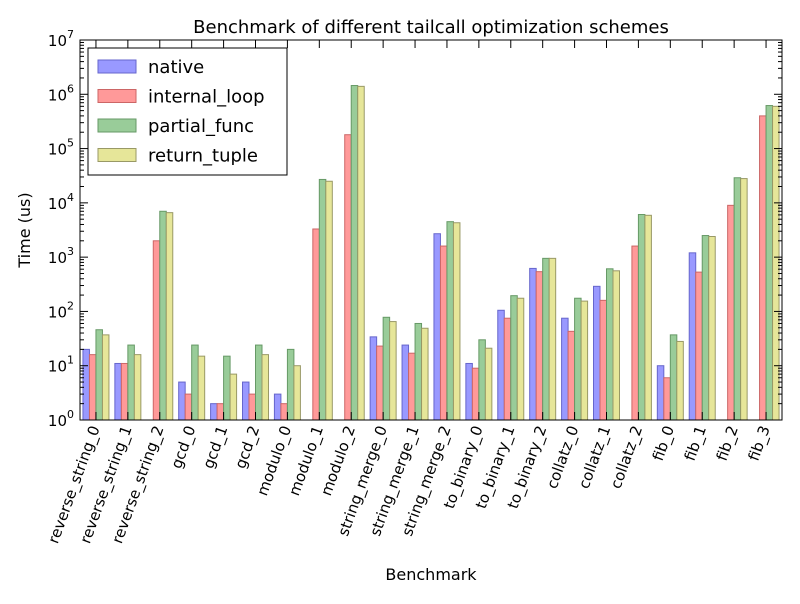  Describe the element at coordinates (696, 443) in the screenshot. I see `x-tick-label: fib_1` at that location.